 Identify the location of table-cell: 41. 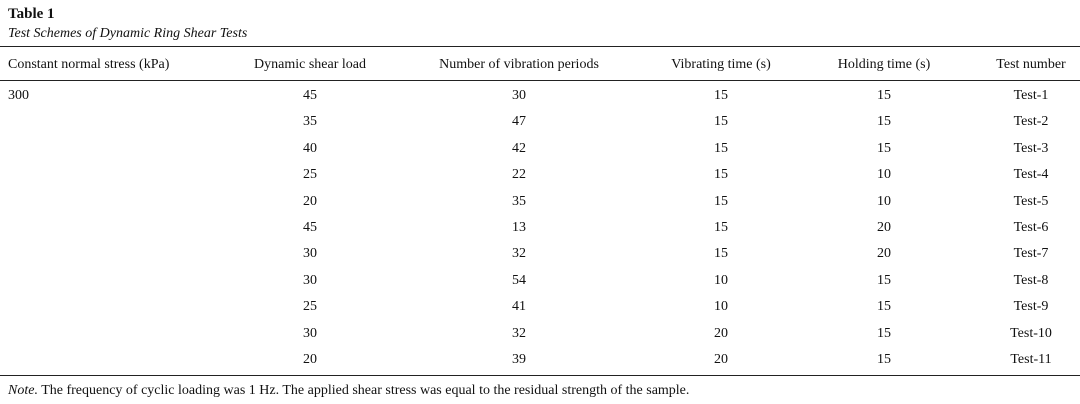
(519, 307).